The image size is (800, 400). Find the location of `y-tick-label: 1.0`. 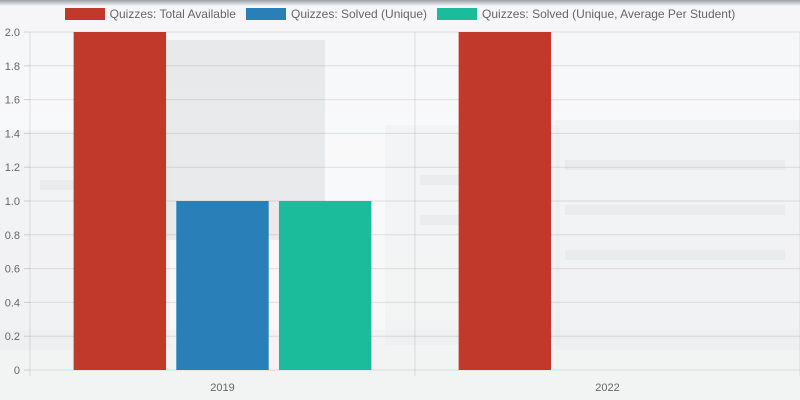

y-tick-label: 1.0 is located at coordinates (12, 202).